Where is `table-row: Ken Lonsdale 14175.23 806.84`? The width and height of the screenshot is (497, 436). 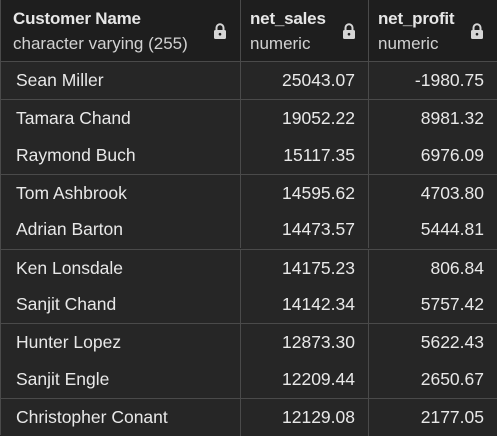
table-row: Ken Lonsdale 14175.23 806.84 is located at coordinates (249, 268).